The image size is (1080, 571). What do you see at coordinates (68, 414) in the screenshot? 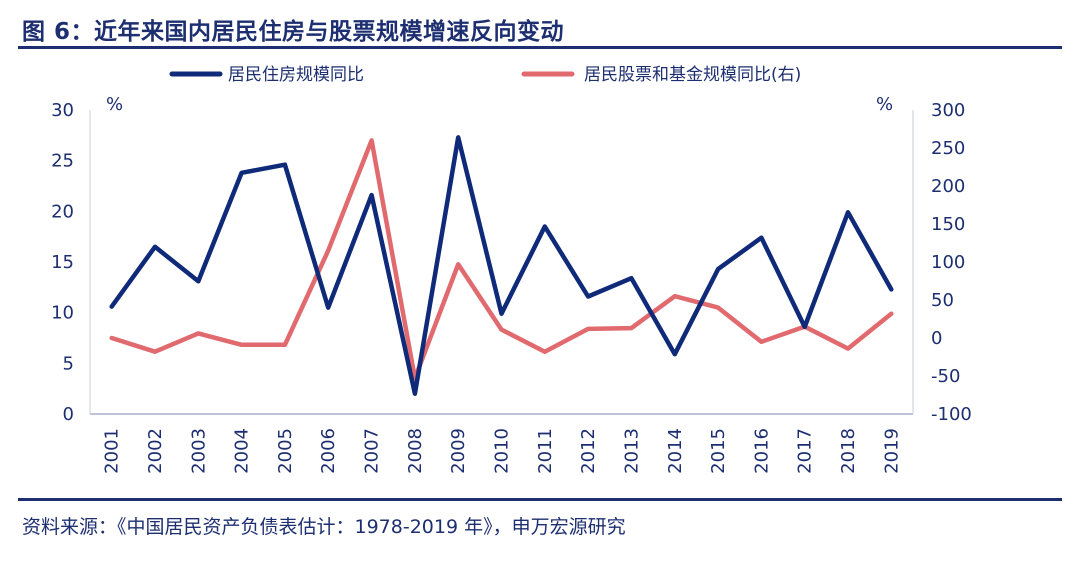
I see `left-tick-label: 0` at bounding box center [68, 414].